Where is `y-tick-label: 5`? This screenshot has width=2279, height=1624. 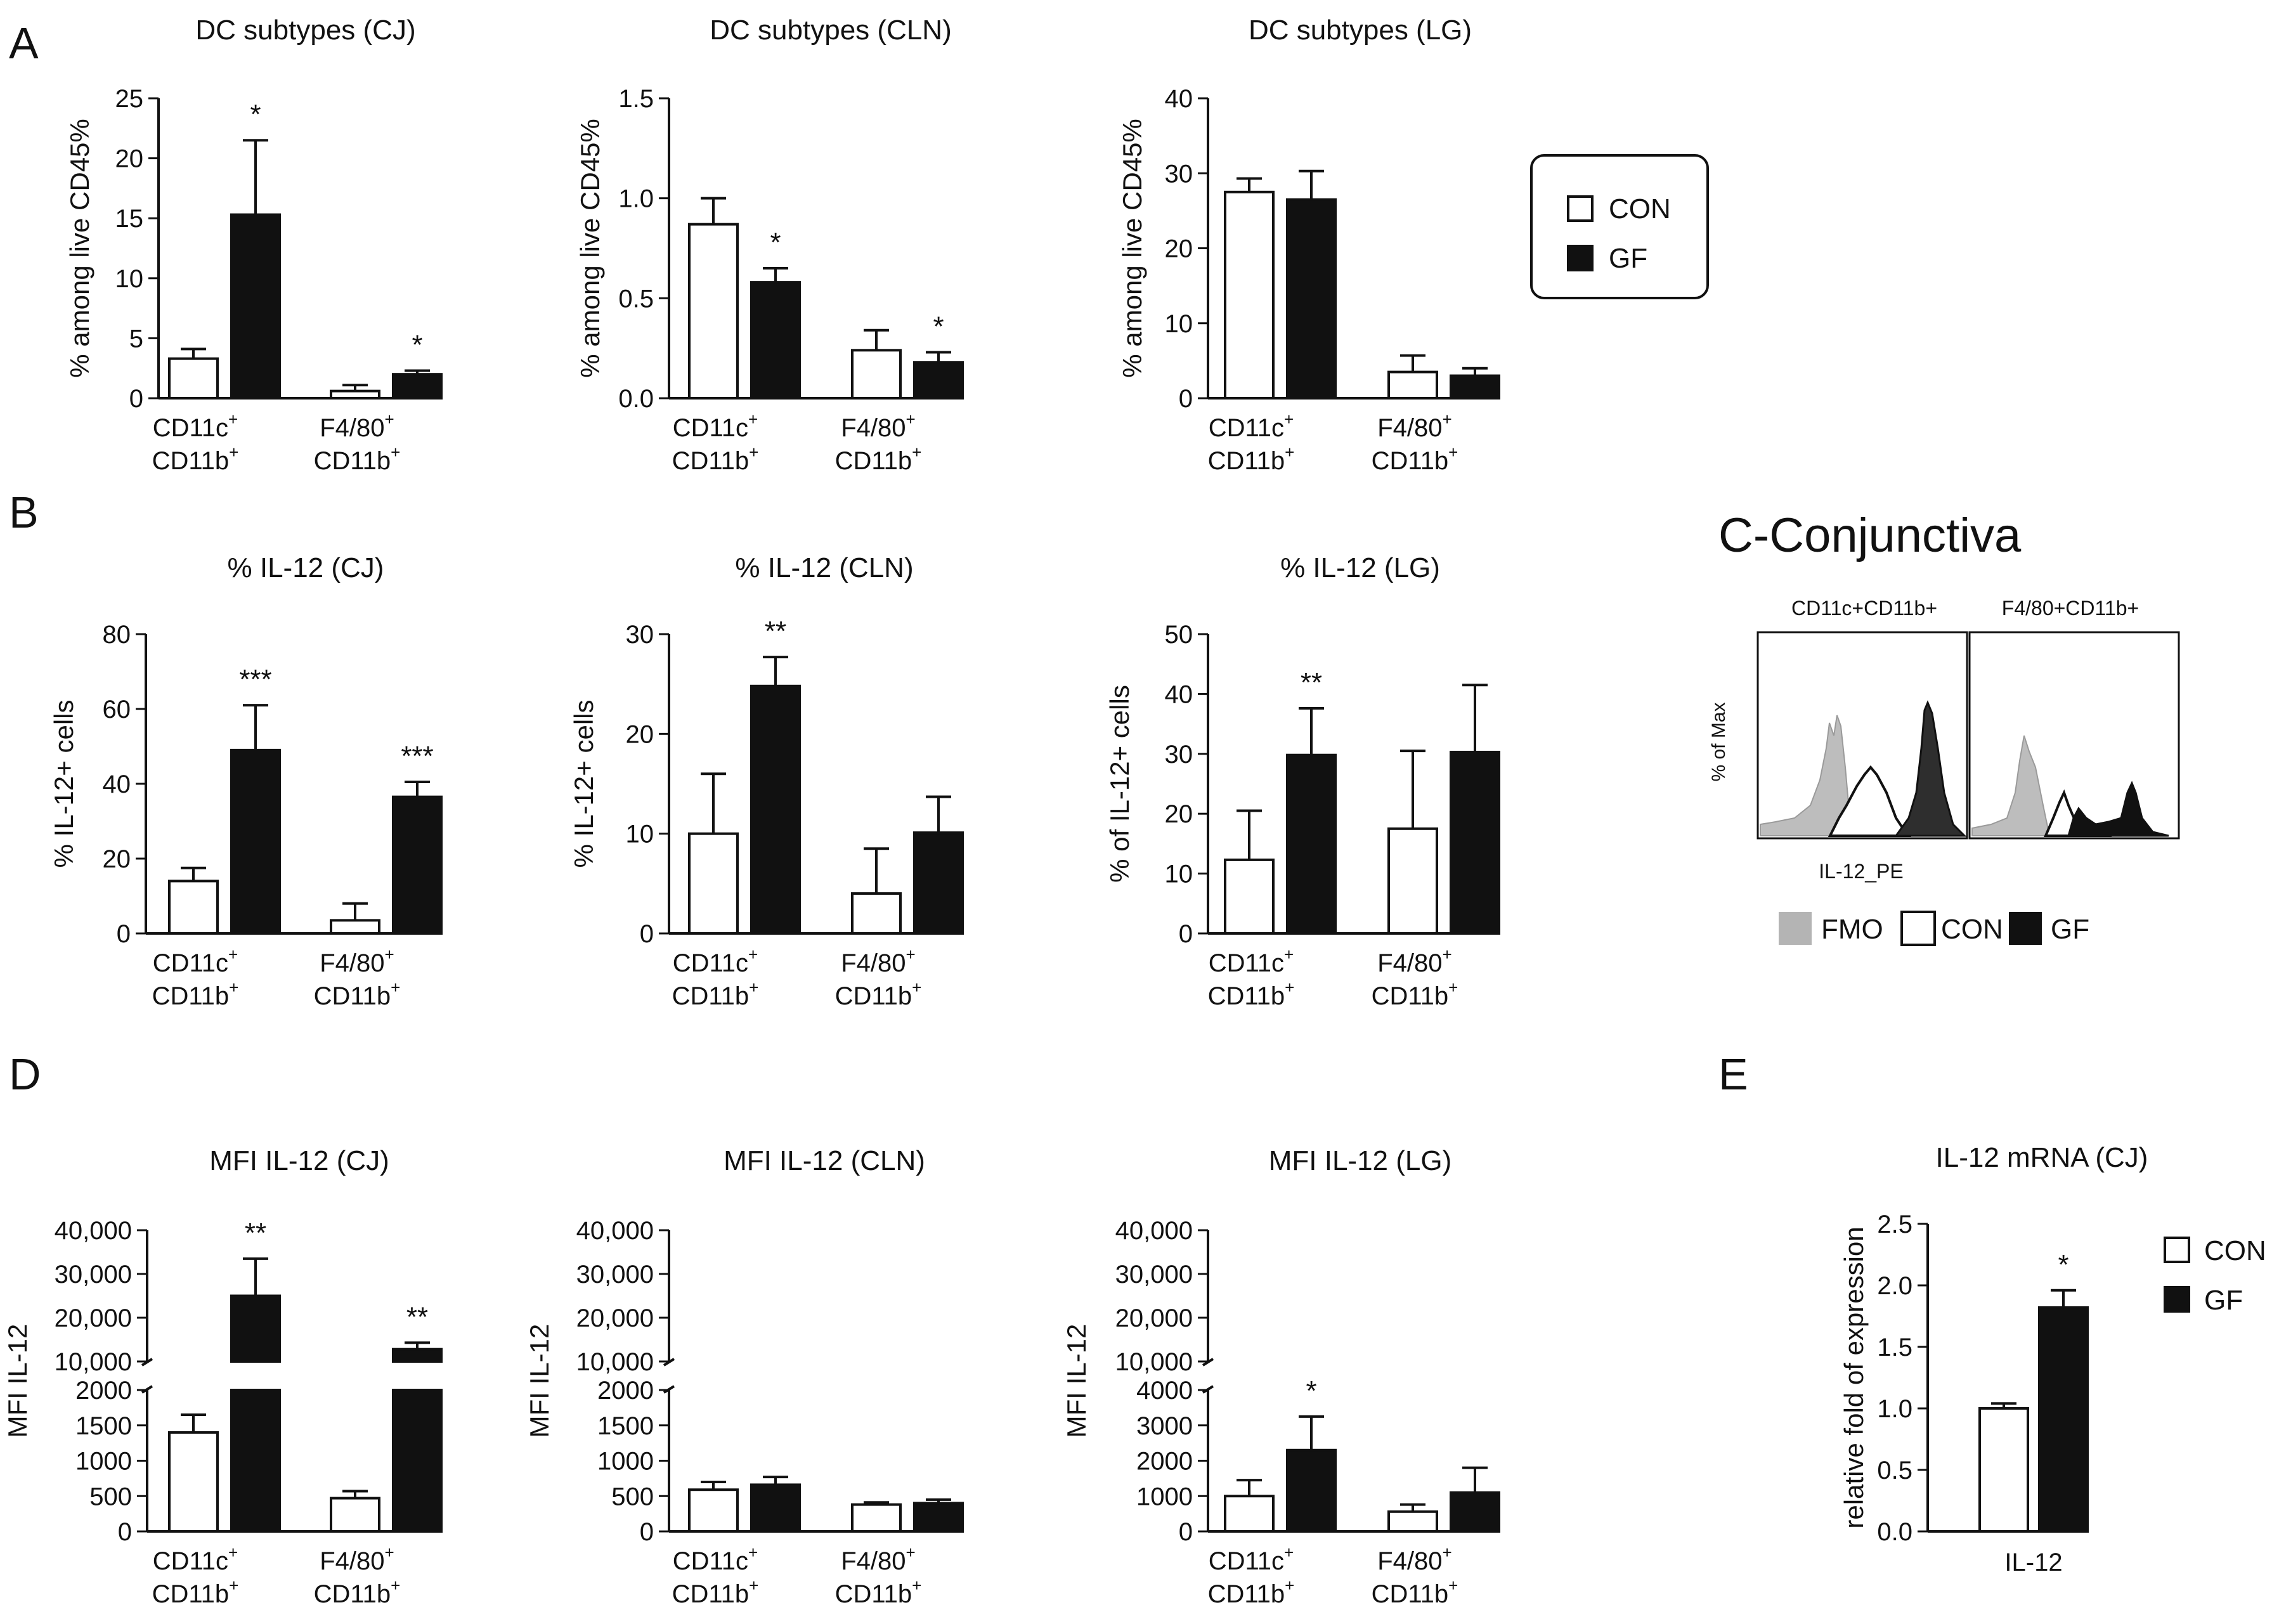 y-tick-label: 5 is located at coordinates (136, 339).